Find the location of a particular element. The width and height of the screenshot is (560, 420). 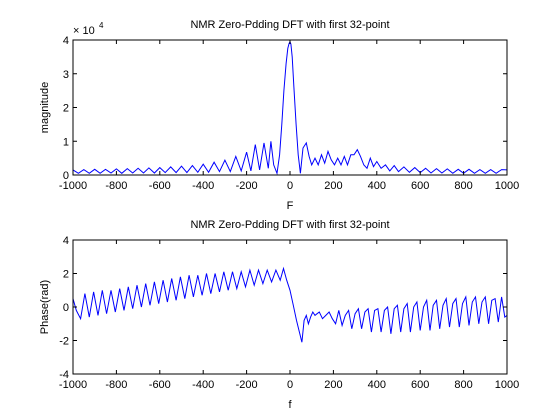

x-axis-label: f is located at coordinates (290, 405).